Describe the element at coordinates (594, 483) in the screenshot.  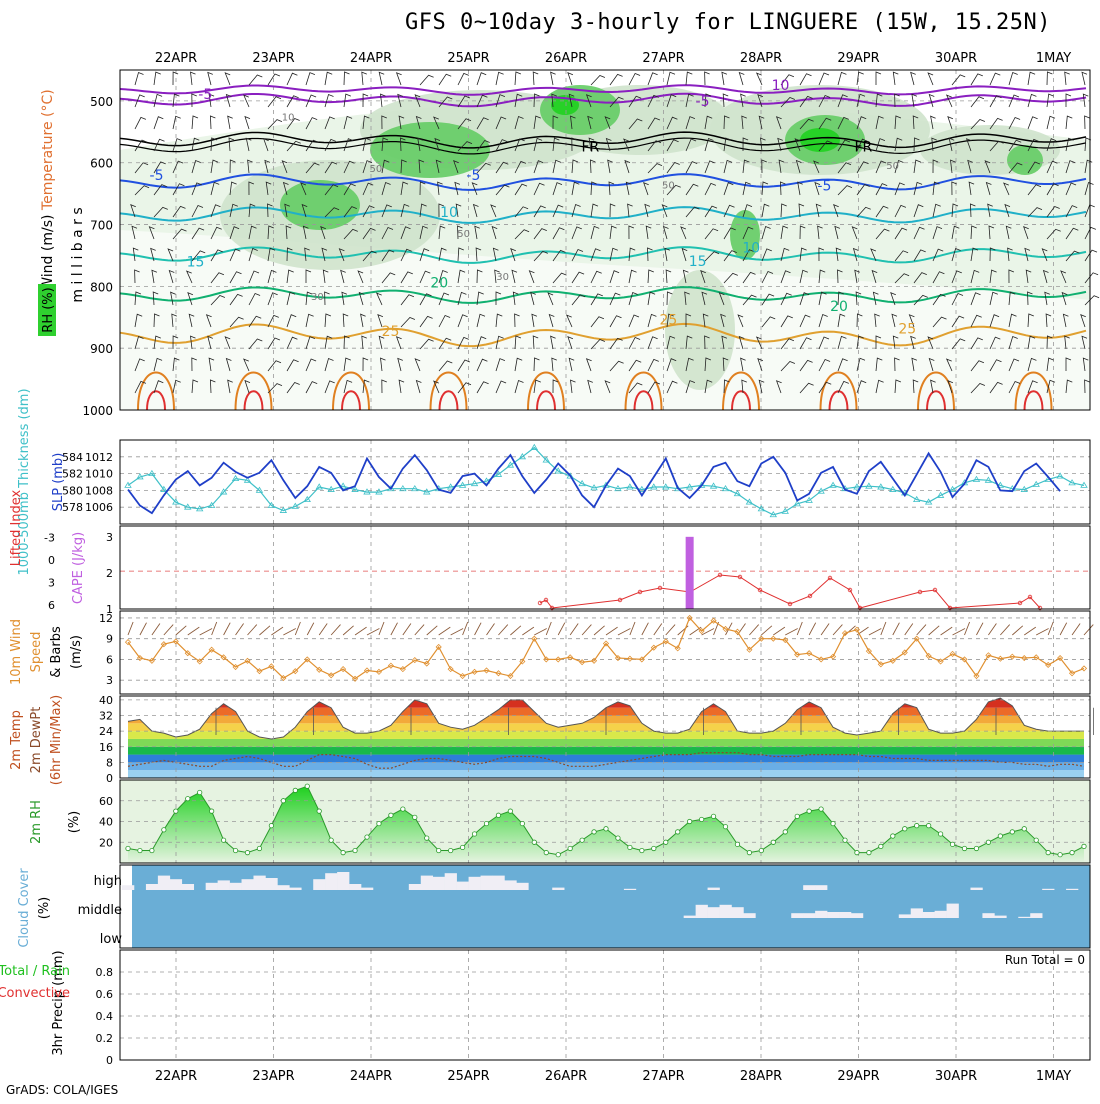
I see `slp-line` at that location.